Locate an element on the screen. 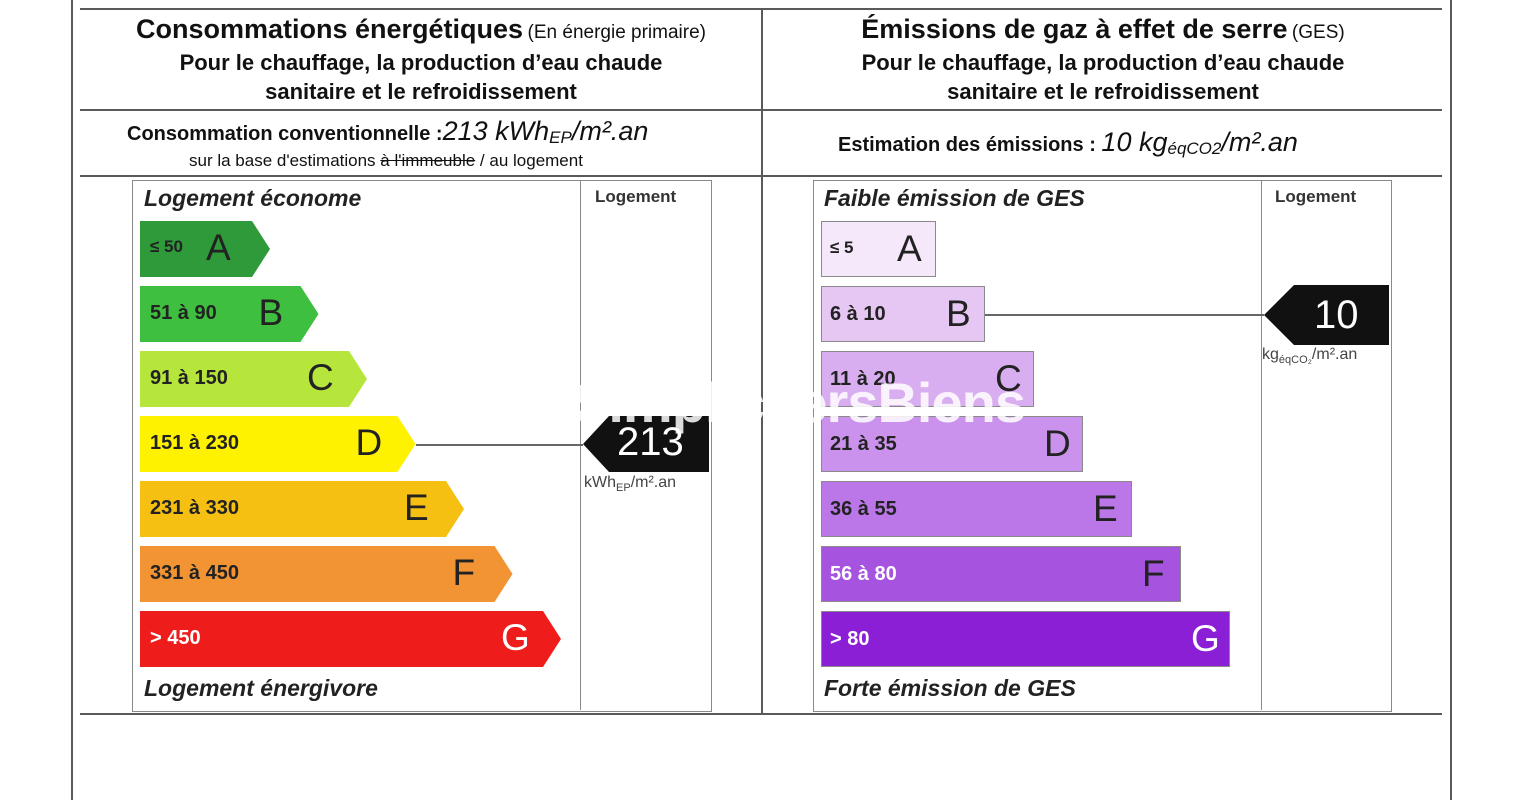  energy-class-letter: F is located at coordinates (464, 572).